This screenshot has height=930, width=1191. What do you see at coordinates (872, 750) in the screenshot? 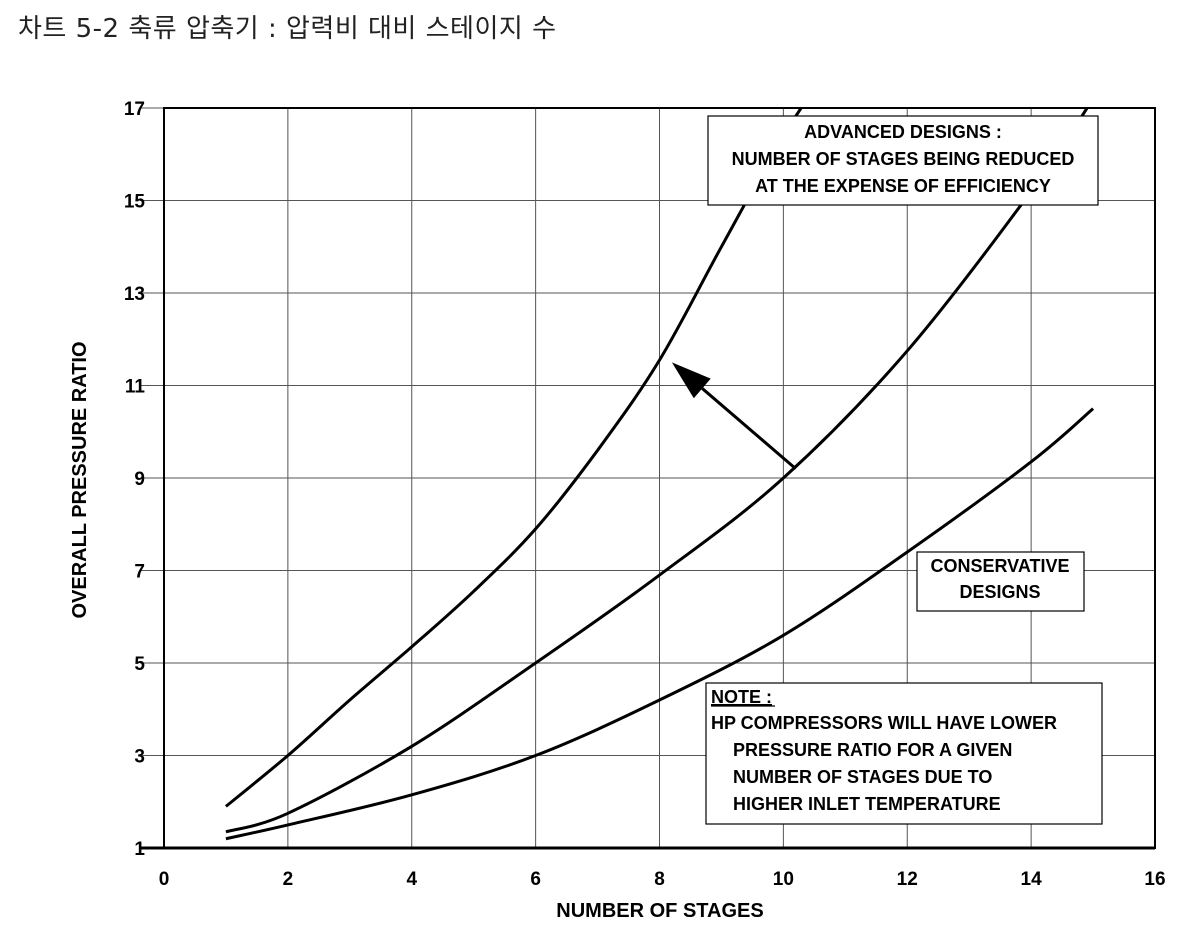
I see `note-line-2: PRESSURE RATIO FOR A GIVEN` at bounding box center [872, 750].